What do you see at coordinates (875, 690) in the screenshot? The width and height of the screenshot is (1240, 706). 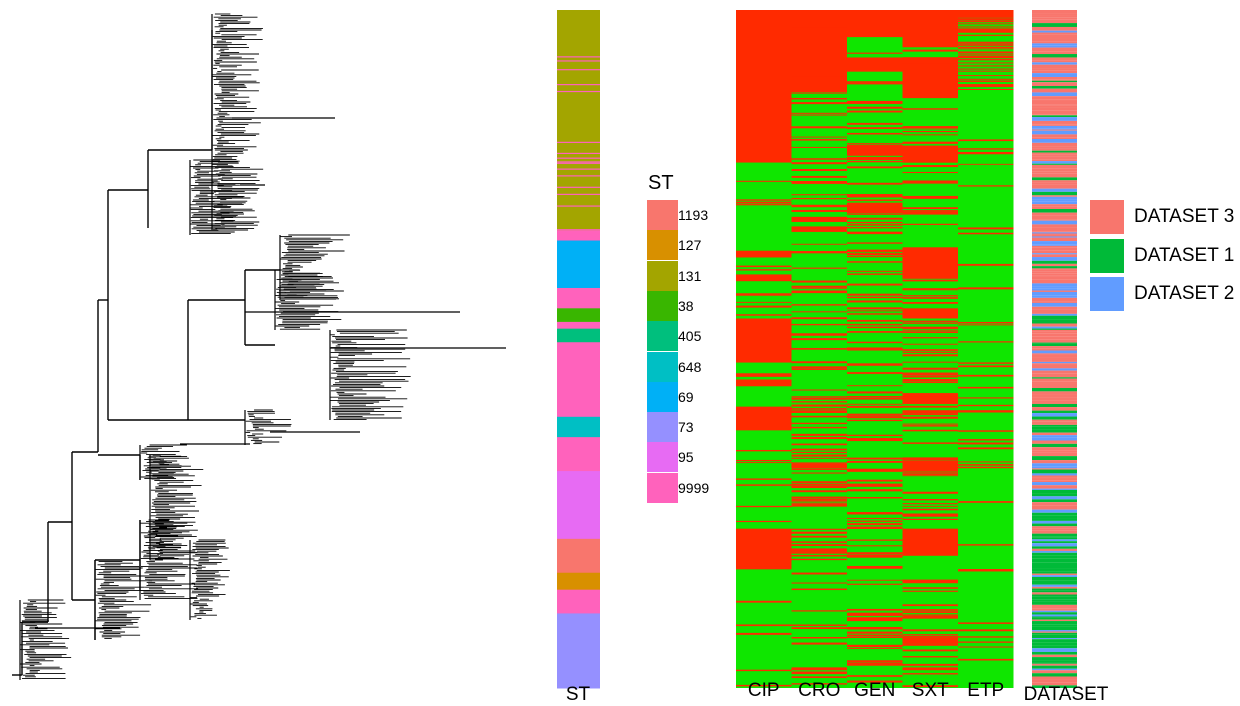 I see `heatmap-column-label: GEN` at bounding box center [875, 690].